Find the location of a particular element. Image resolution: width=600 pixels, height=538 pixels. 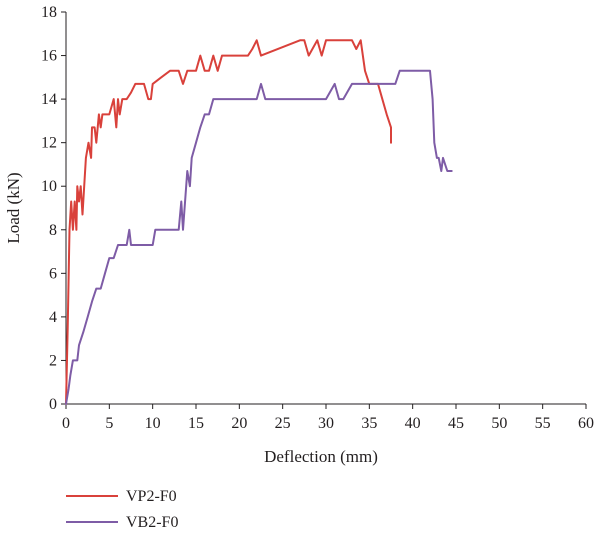

x-tick-label: 40 is located at coordinates (413, 423).